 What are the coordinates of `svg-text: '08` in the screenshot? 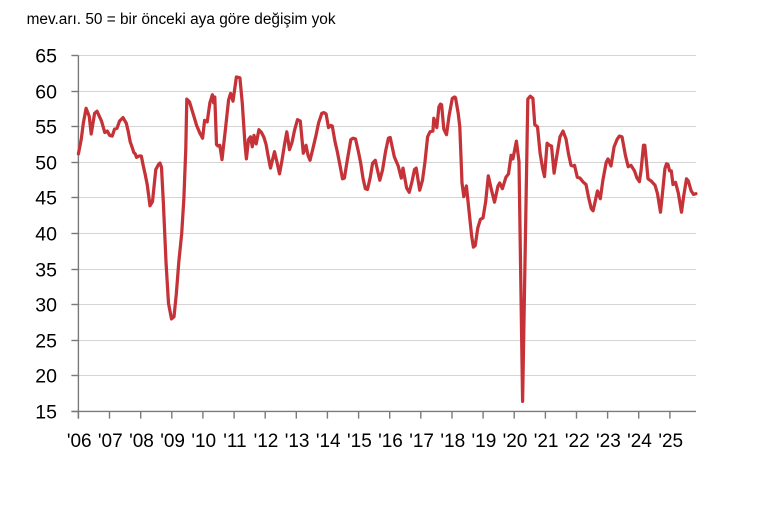 It's located at (141, 441).